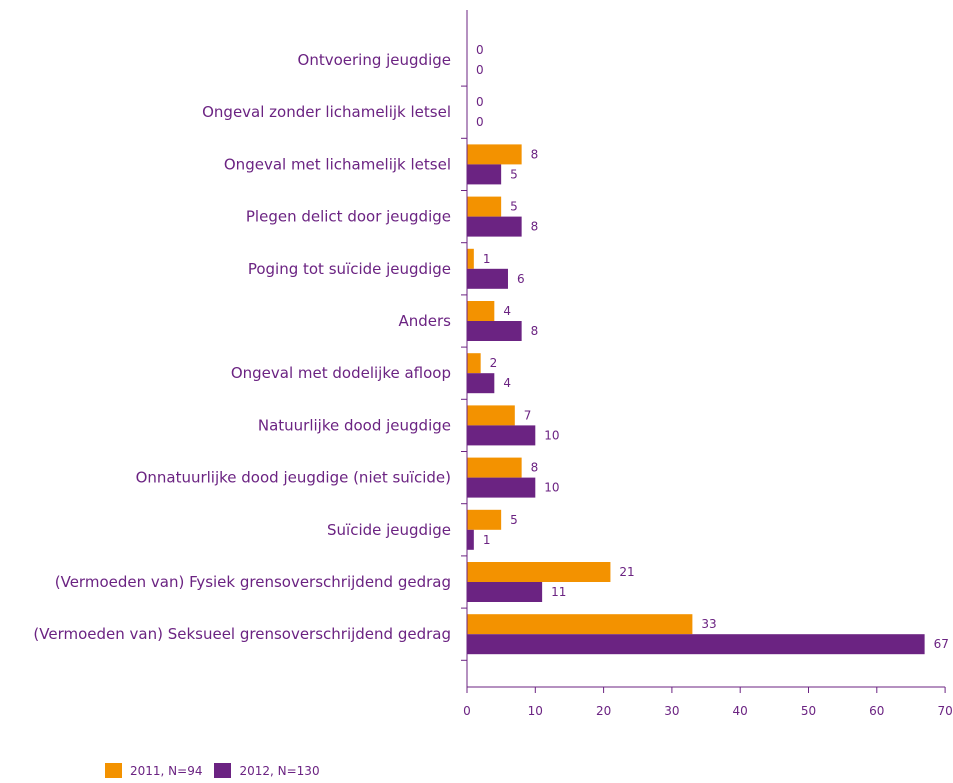  I want to click on legend-swatch-2011, so click(113, 770).